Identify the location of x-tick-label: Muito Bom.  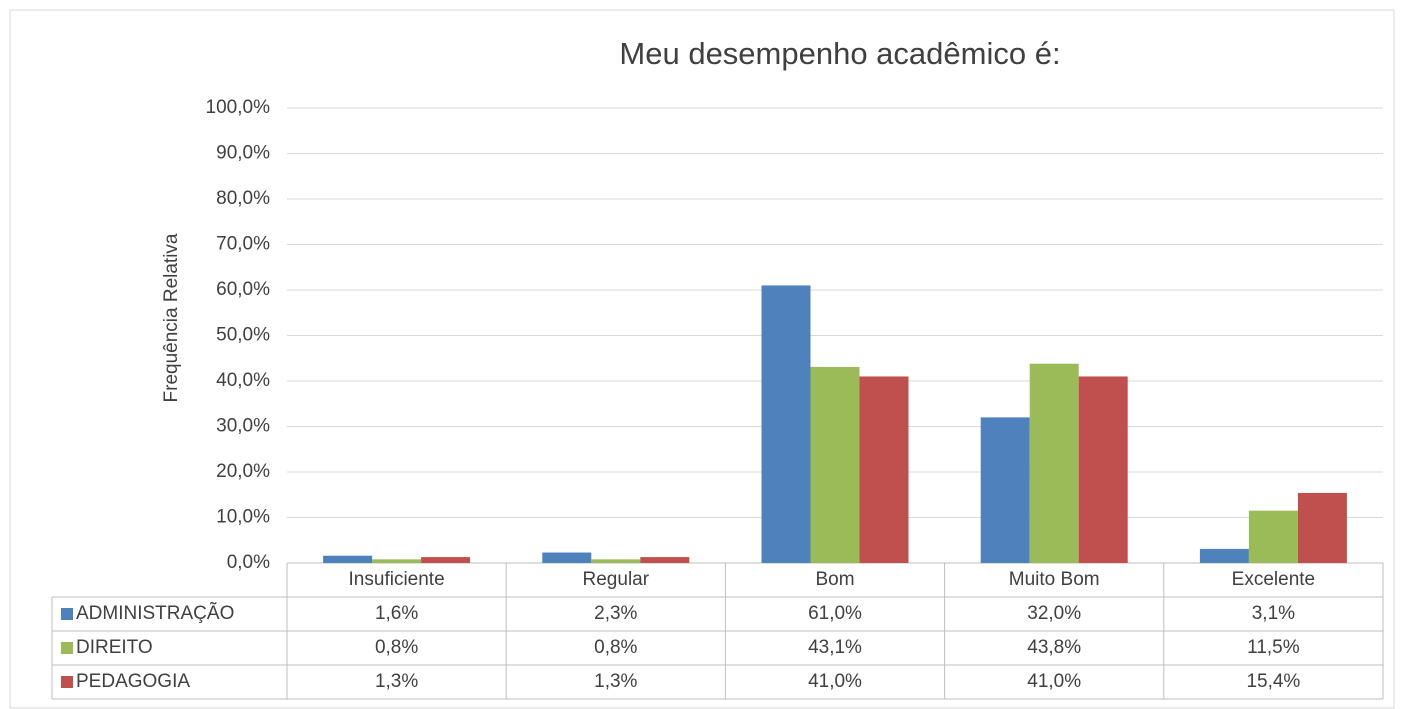
(1054, 579).